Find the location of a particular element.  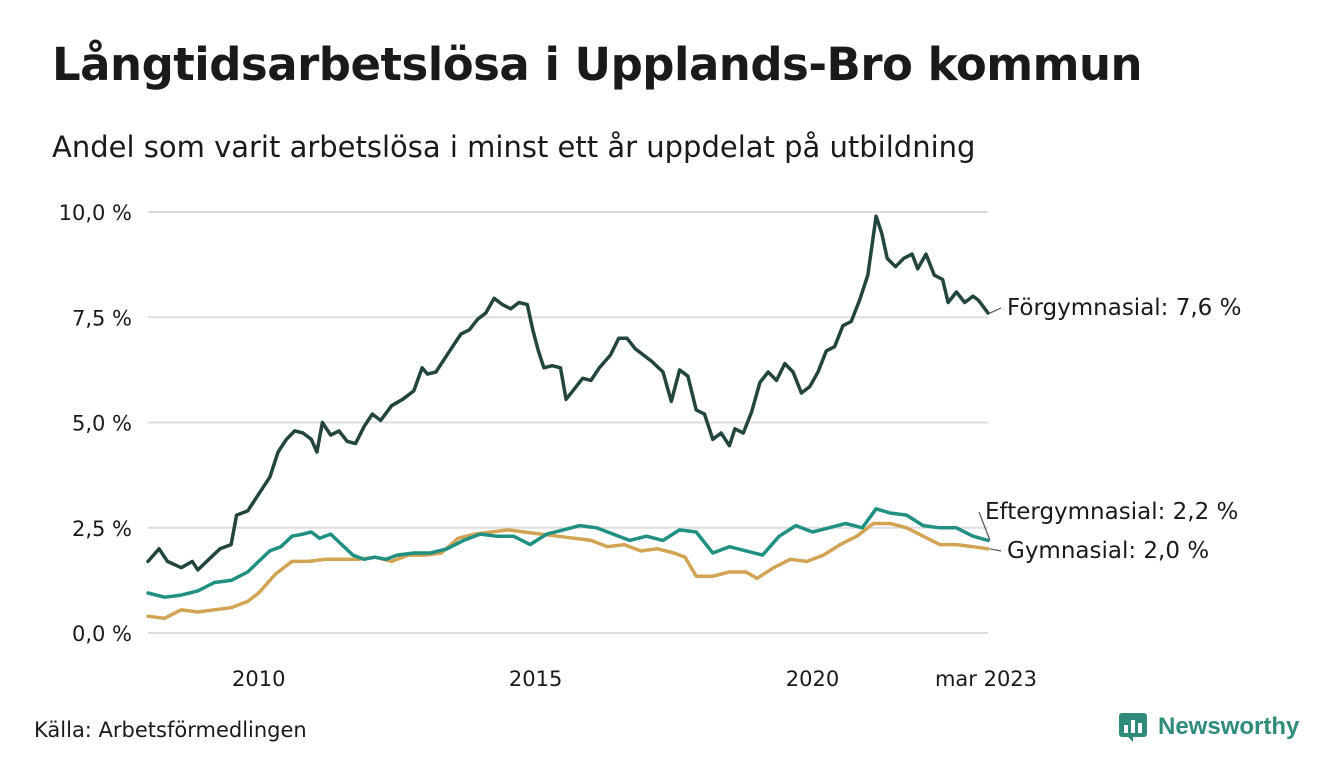

y-tick-label: 7,5 % is located at coordinates (102, 318).